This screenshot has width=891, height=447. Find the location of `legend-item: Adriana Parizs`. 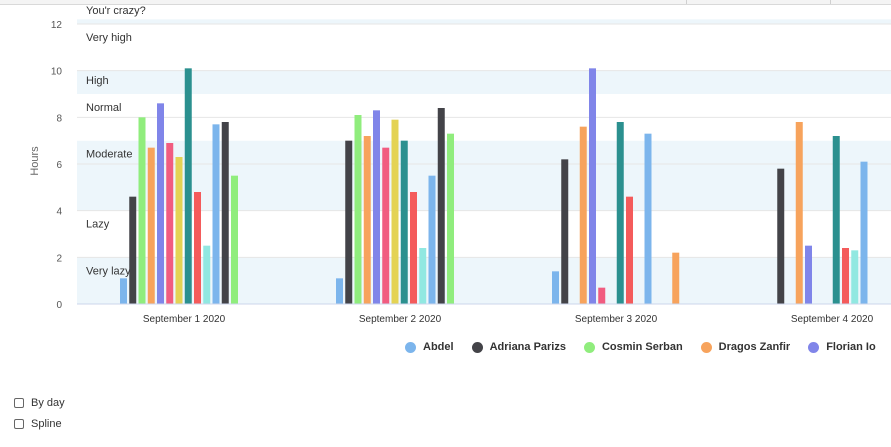

legend-item: Adriana Parizs is located at coordinates (518, 347).